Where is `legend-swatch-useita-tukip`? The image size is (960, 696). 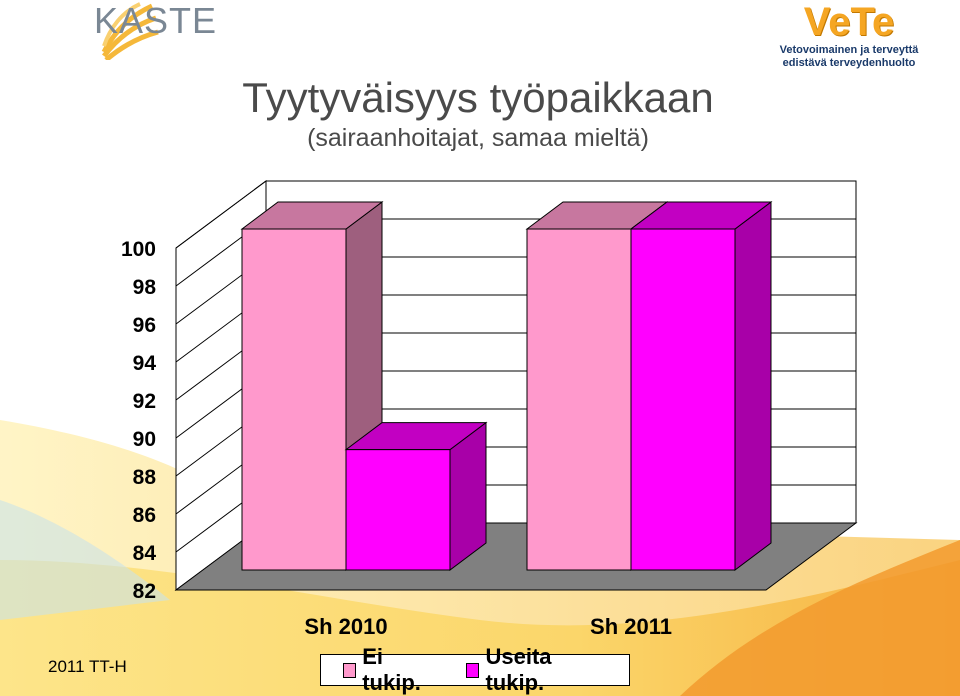 legend-swatch-useita-tukip is located at coordinates (473, 670).